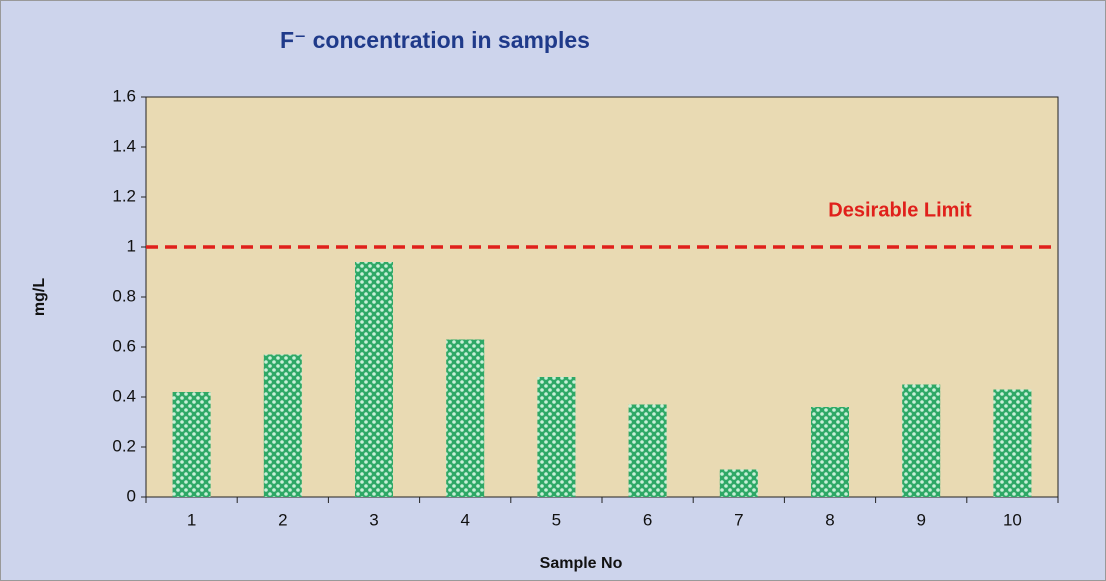 Image resolution: width=1106 pixels, height=581 pixels. Describe the element at coordinates (556, 519) in the screenshot. I see `x-tick-label: 5` at that location.